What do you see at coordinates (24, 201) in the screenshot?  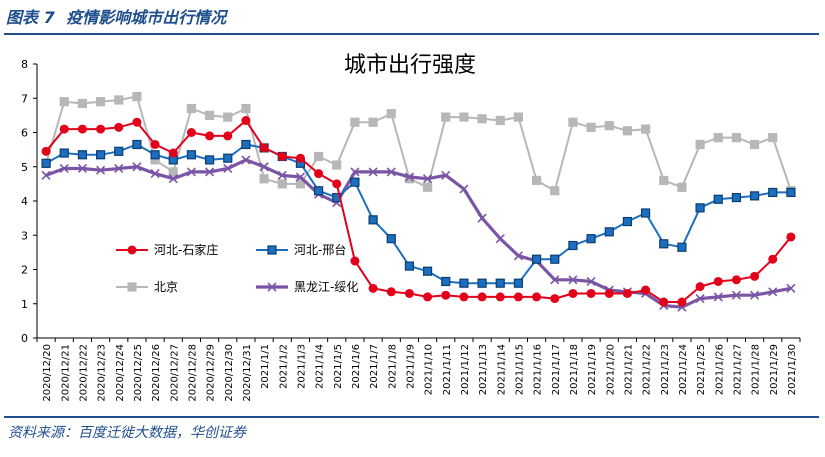 I see `y-tick-label: 4` at bounding box center [24, 201].